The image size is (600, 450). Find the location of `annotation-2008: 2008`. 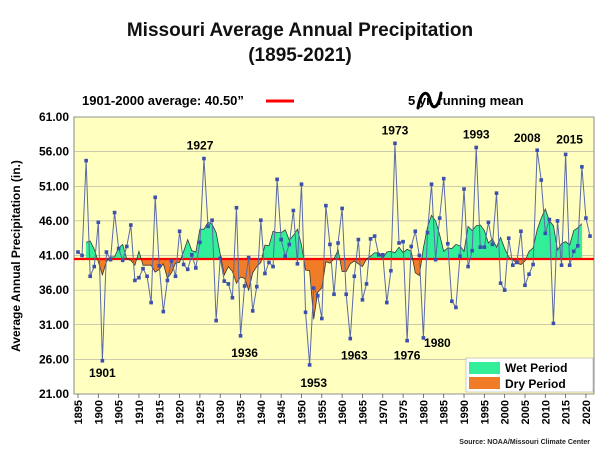

annotation-2008: 2008 is located at coordinates (527, 138).